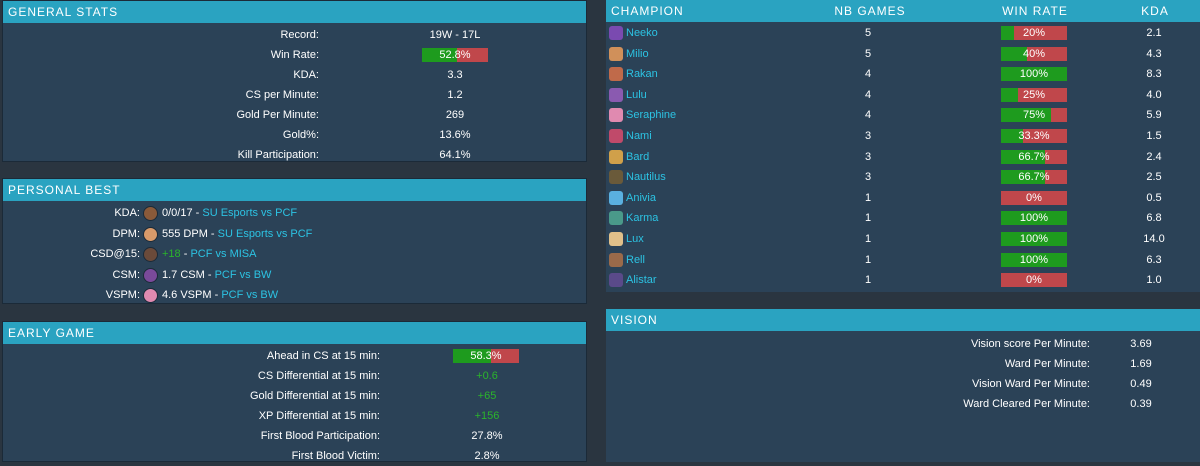  What do you see at coordinates (318, 376) in the screenshot?
I see `early-game-label: CS Differential at 15 min:` at bounding box center [318, 376].